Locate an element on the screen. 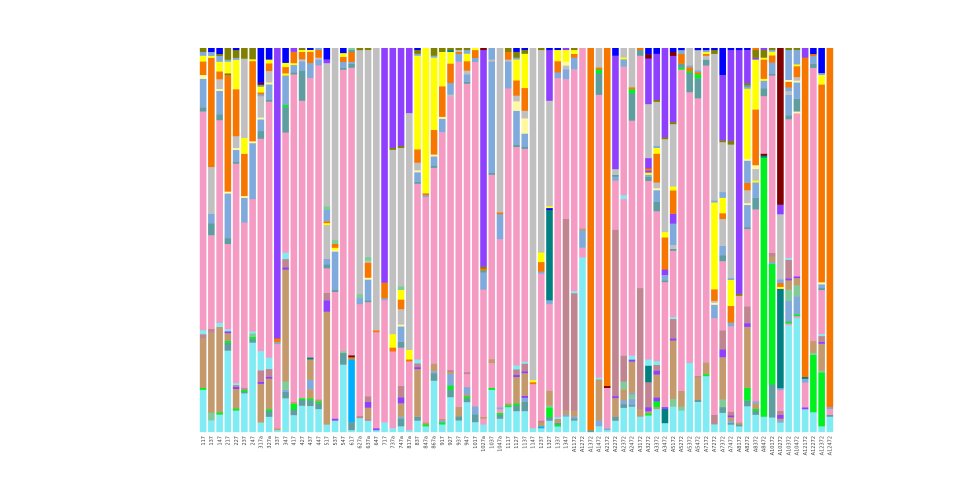  x-tick-label: A12472 is located at coordinates (831, 445).